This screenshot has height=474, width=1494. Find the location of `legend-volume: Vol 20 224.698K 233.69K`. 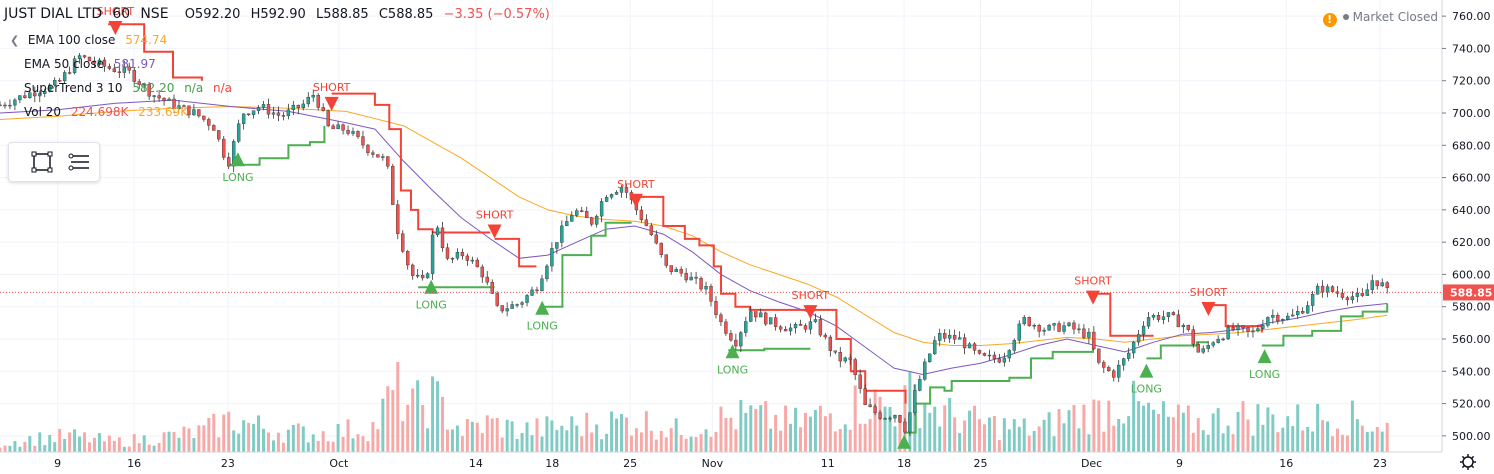

legend-volume: Vol 20 224.698K 233.69K is located at coordinates (106, 112).